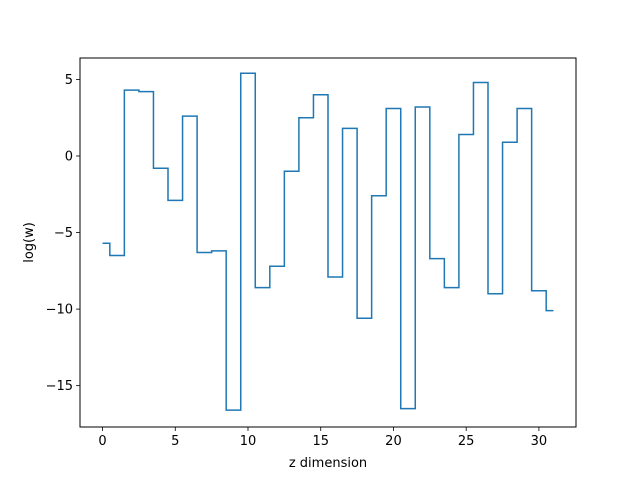 Image resolution: width=640 pixels, height=480 pixels. I want to click on y-tick-label: −15, so click(59, 386).